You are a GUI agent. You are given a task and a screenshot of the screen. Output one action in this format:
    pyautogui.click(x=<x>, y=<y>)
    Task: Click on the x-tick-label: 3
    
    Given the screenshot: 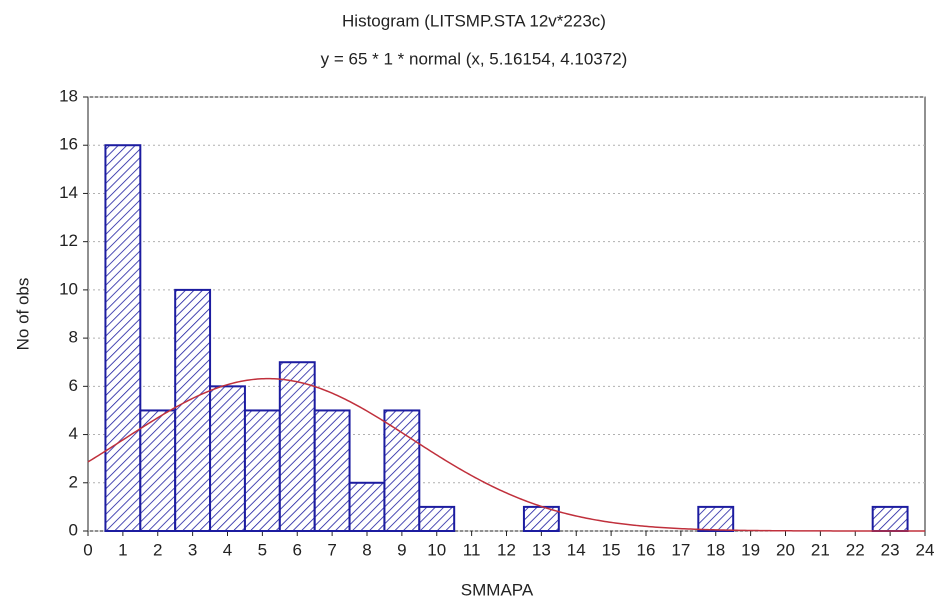 What is the action you would take?
    pyautogui.click(x=192, y=549)
    